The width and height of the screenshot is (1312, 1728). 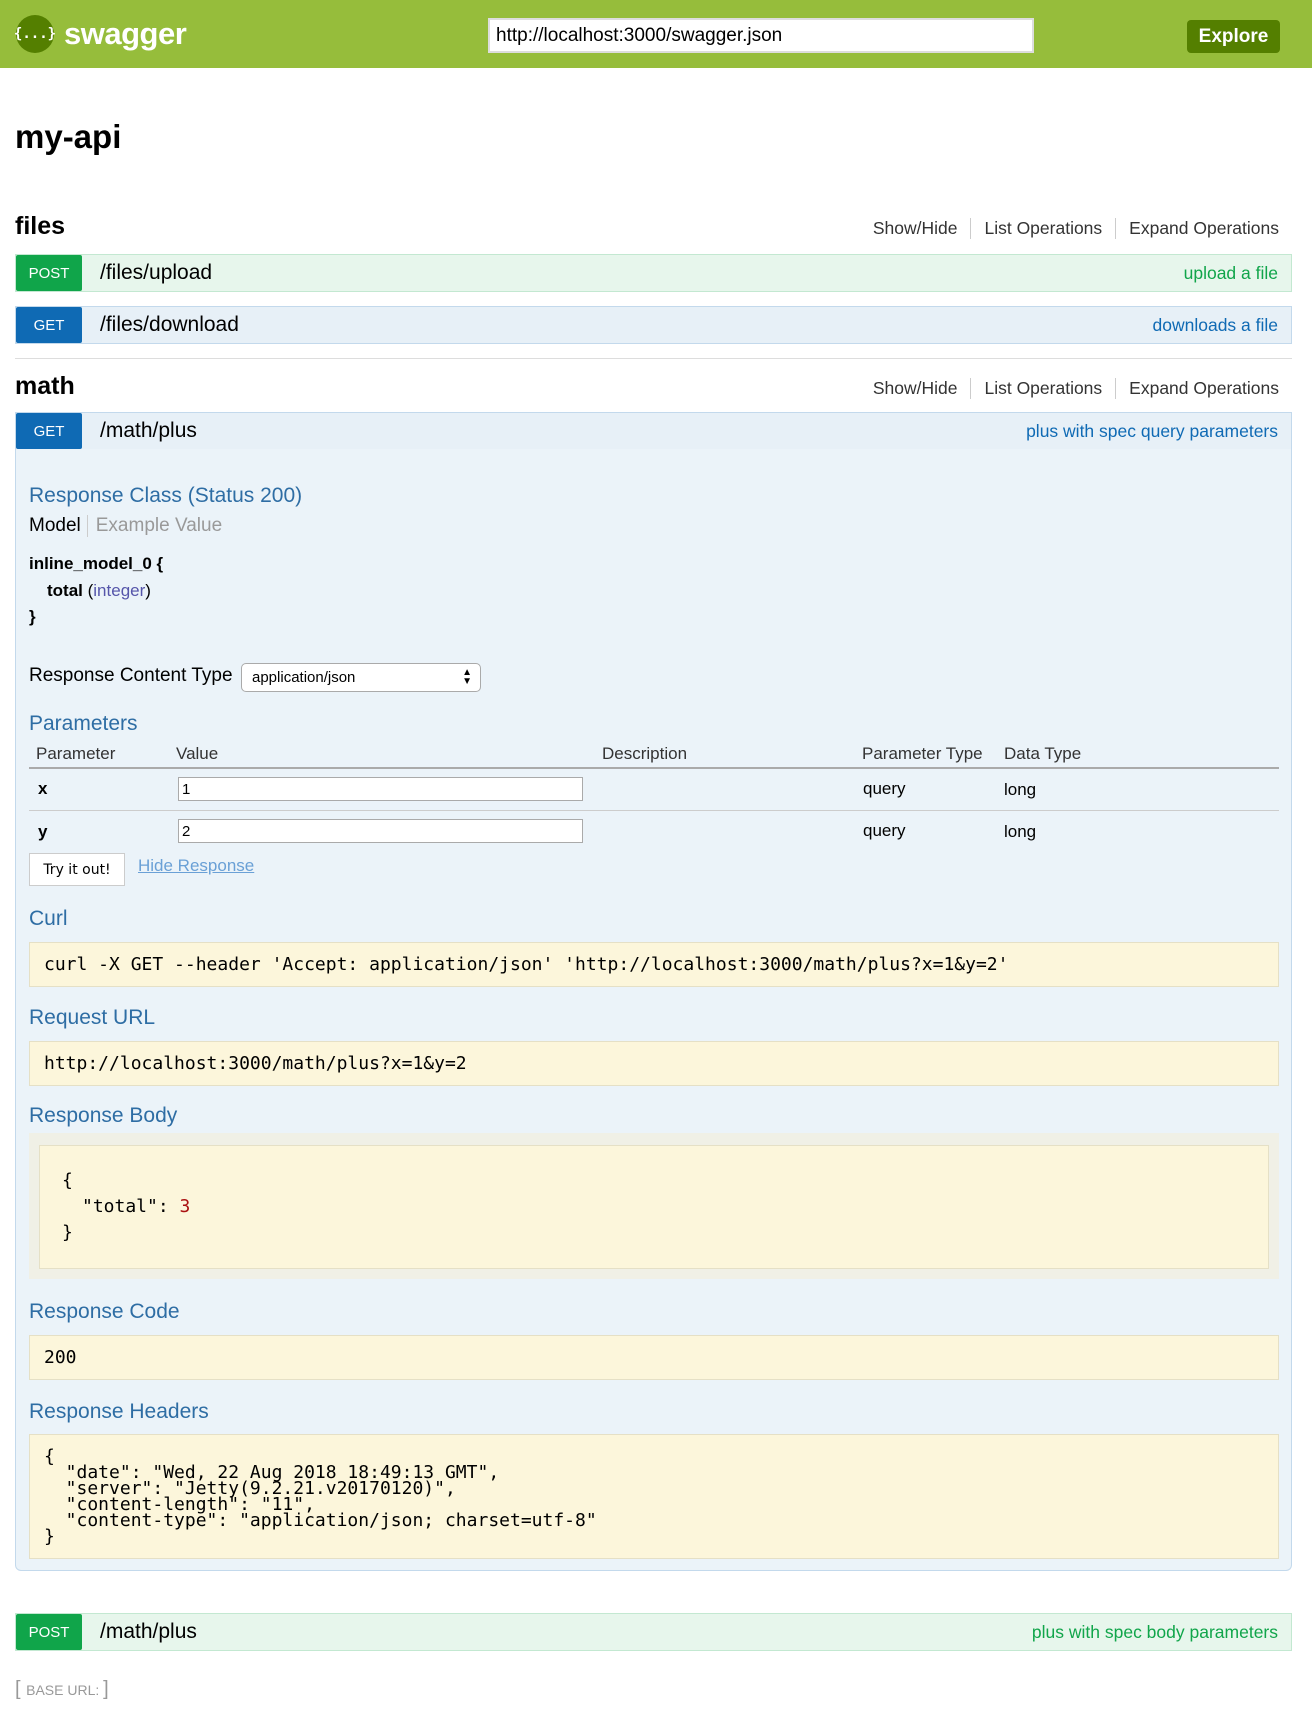 I want to click on operation-summary: plus with spec body parameters, so click(x=1154, y=1631).